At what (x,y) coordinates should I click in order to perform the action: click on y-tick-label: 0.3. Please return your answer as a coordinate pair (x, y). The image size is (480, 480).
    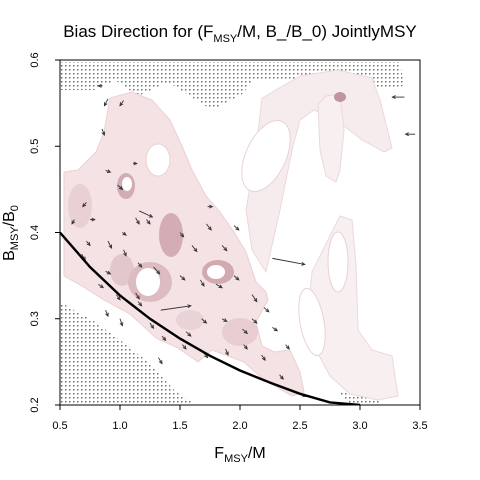
    Looking at the image, I should click on (35, 318).